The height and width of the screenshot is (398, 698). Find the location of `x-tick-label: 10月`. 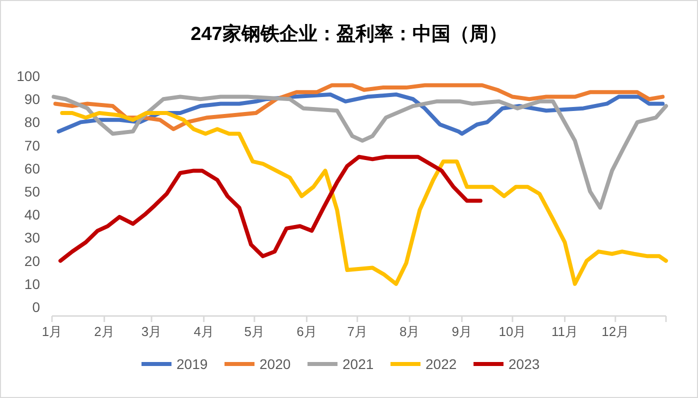

x-tick-label: 10月 is located at coordinates (512, 331).